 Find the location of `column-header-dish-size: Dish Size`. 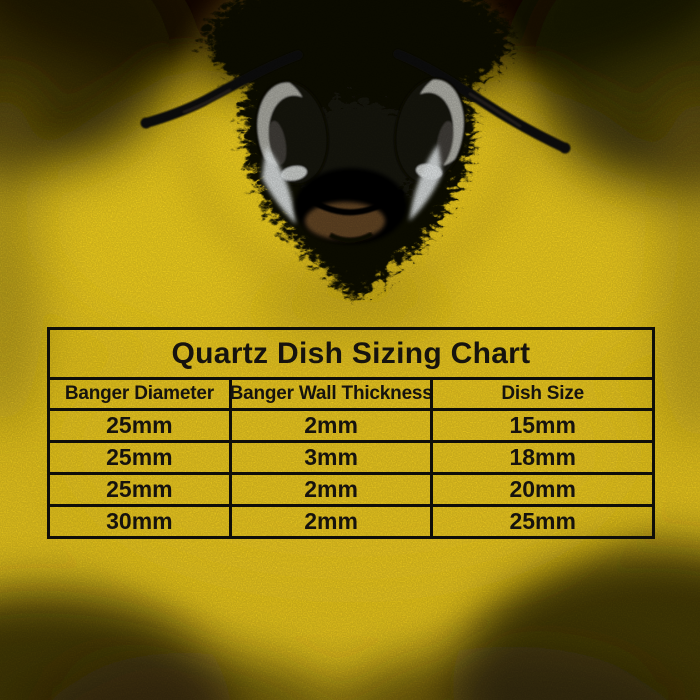

column-header-dish-size: Dish Size is located at coordinates (541, 392).